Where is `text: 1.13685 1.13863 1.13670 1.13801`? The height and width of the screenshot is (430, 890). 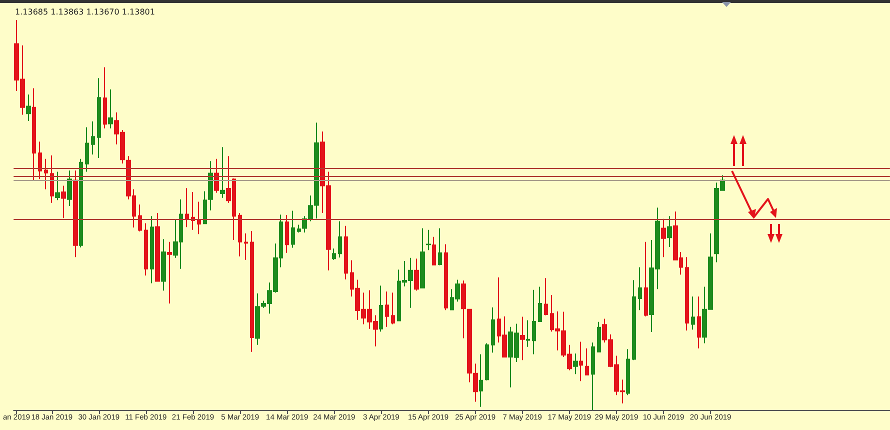 text: 1.13685 1.13863 1.13670 1.13801 is located at coordinates (85, 12).